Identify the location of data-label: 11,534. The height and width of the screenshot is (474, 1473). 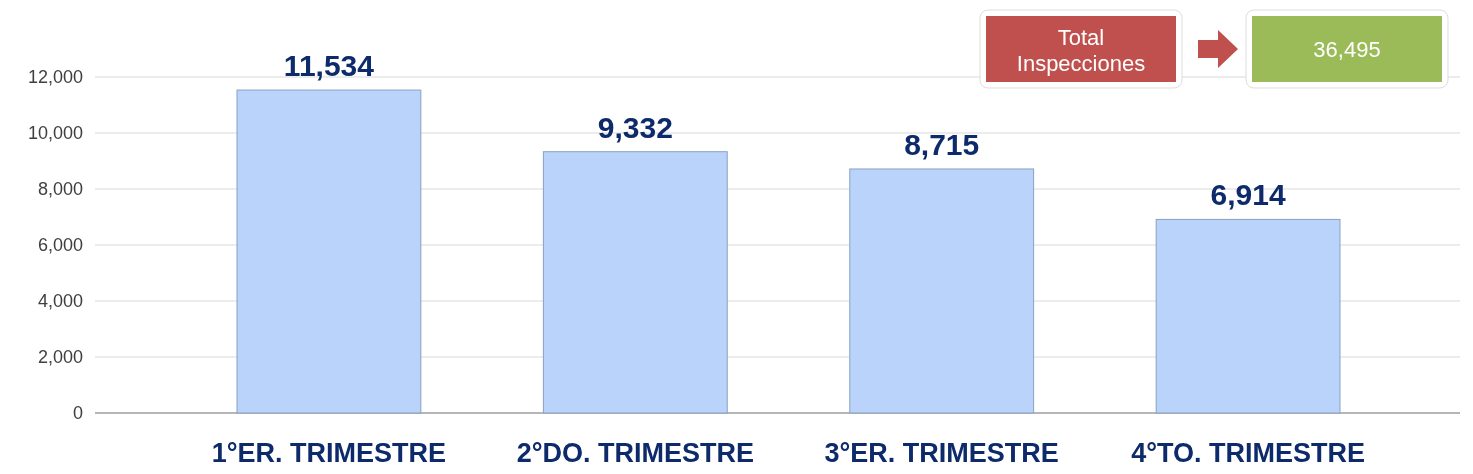
(329, 66).